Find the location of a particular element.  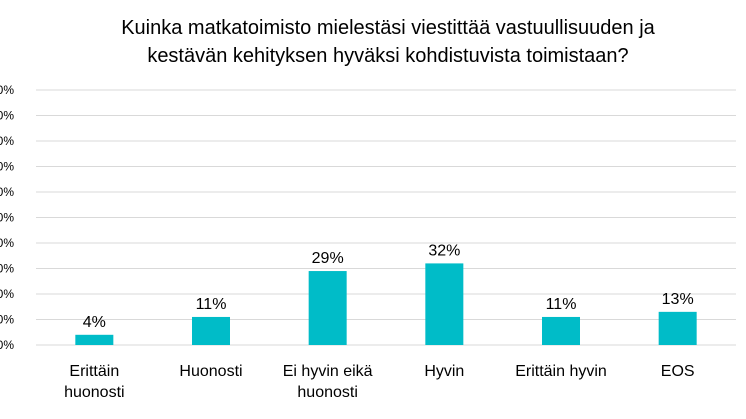

data-label: 29% is located at coordinates (328, 258).